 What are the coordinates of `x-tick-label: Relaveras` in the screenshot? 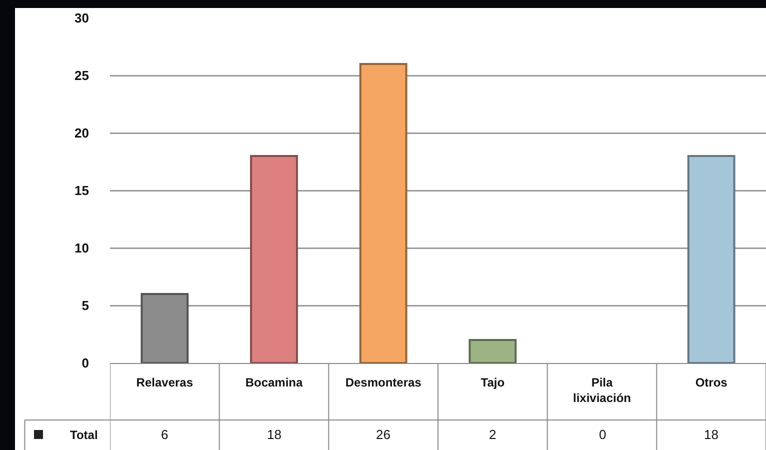 It's located at (165, 382).